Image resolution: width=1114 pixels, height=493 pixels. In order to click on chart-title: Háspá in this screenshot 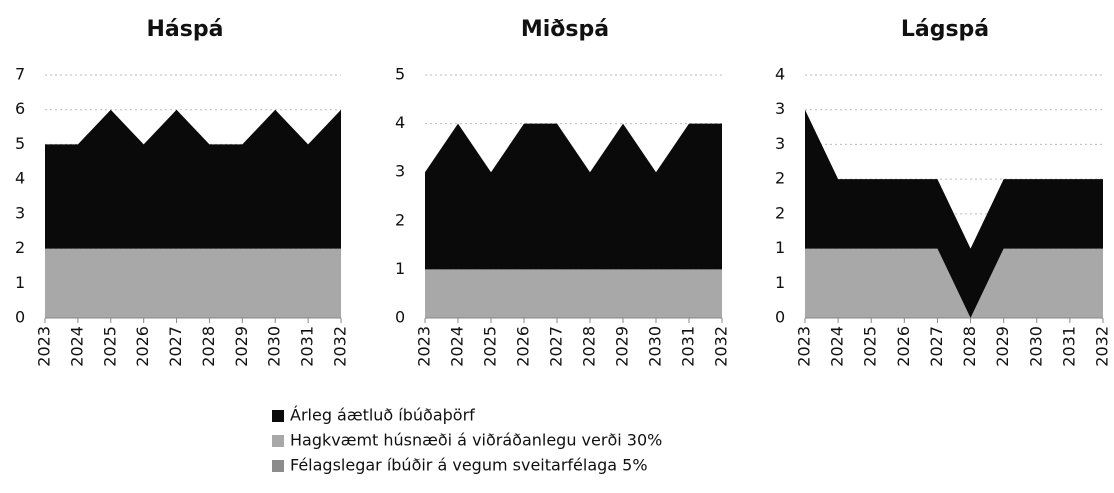, I will do `click(185, 29)`.